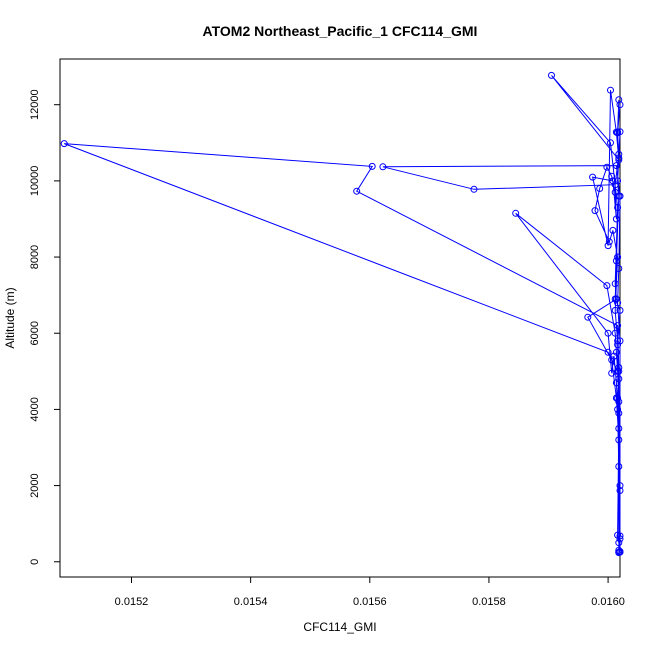  I want to click on x-tick-label: 0.0152, so click(132, 602).